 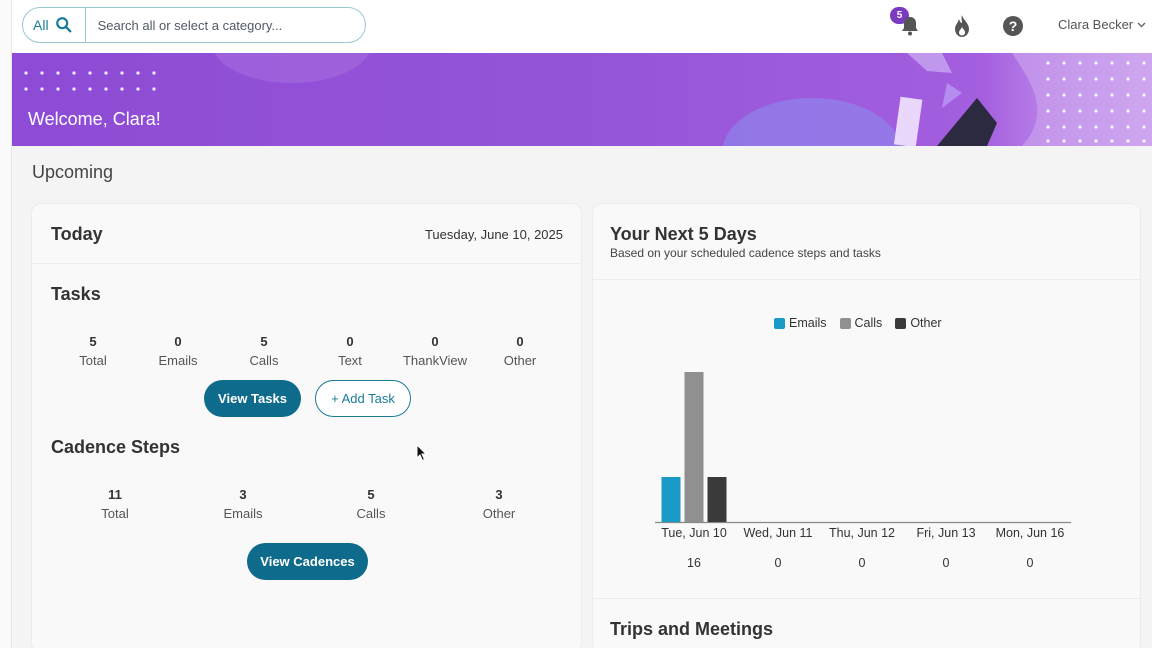 I want to click on help-icon: ?, so click(x=1013, y=26).